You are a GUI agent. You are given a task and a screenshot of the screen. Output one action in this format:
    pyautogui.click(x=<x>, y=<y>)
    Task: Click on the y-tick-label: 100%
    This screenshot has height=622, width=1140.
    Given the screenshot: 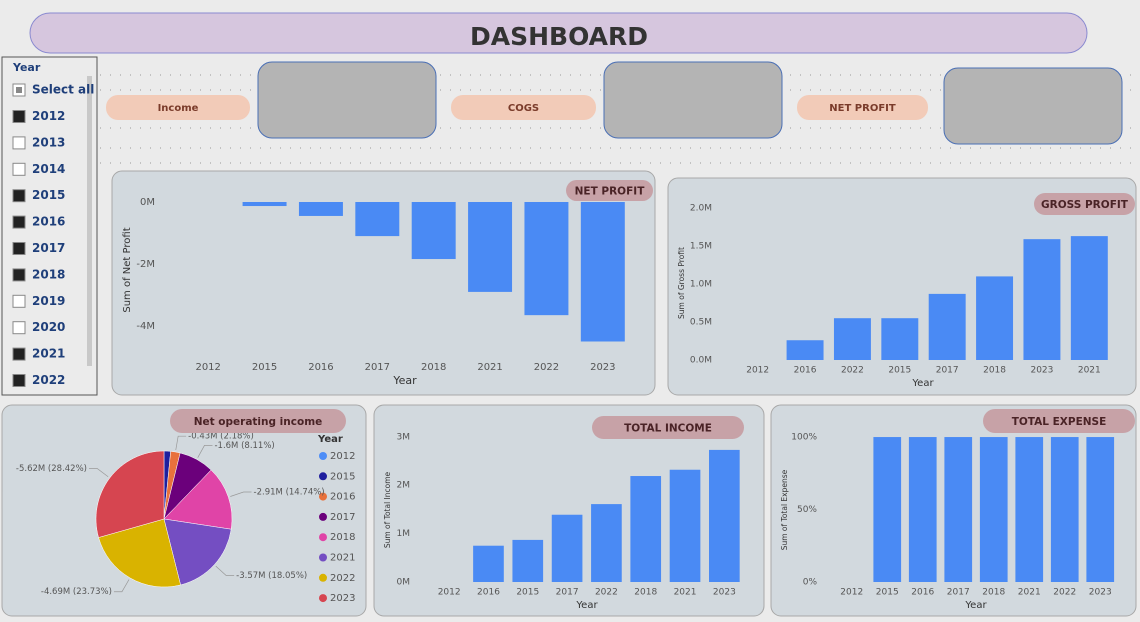 What is the action you would take?
    pyautogui.click(x=804, y=438)
    